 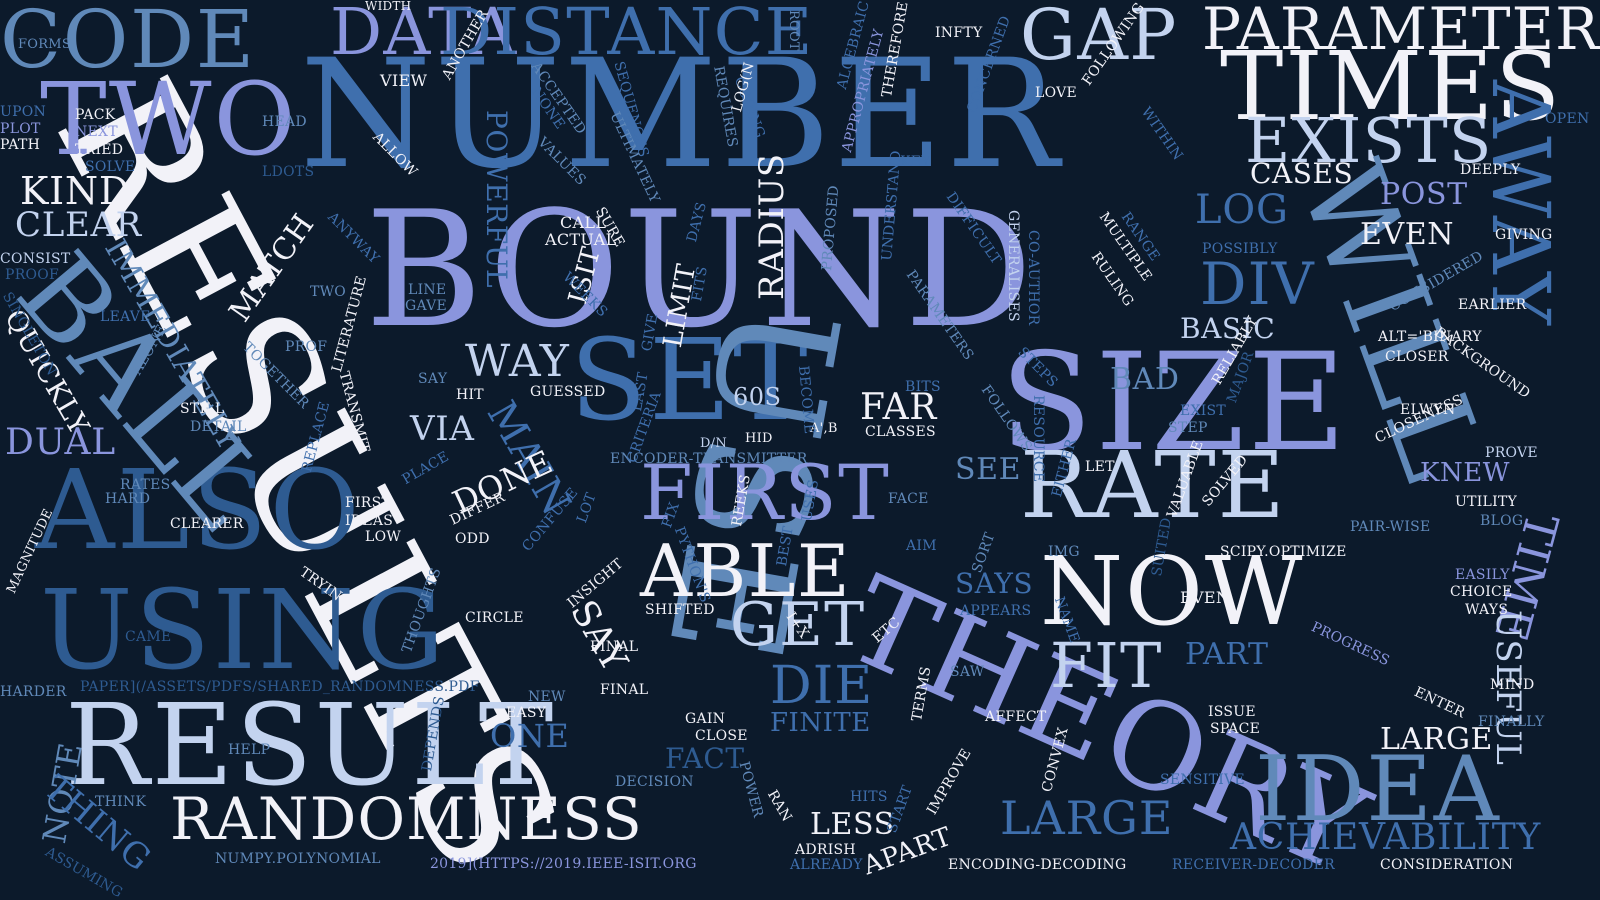 What do you see at coordinates (99, 150) in the screenshot?
I see `cloud-word: TRIED` at bounding box center [99, 150].